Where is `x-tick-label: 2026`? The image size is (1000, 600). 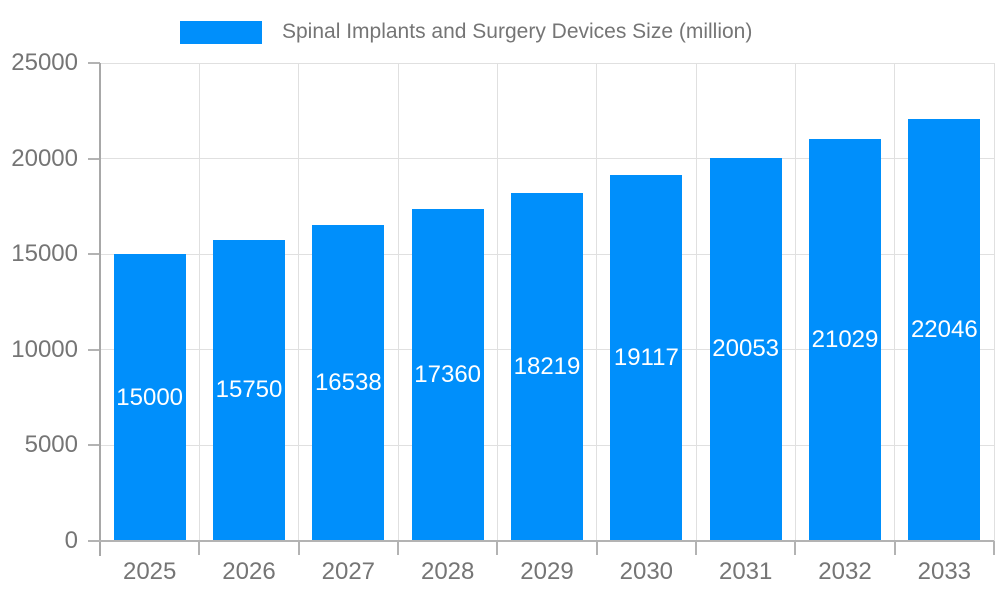 x-tick-label: 2026 is located at coordinates (249, 571).